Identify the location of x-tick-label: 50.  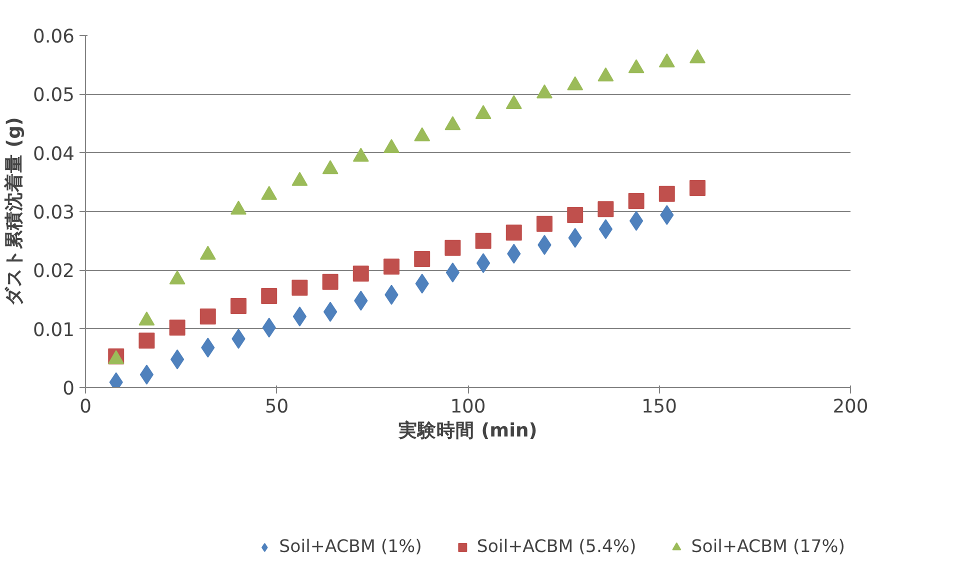
(276, 407).